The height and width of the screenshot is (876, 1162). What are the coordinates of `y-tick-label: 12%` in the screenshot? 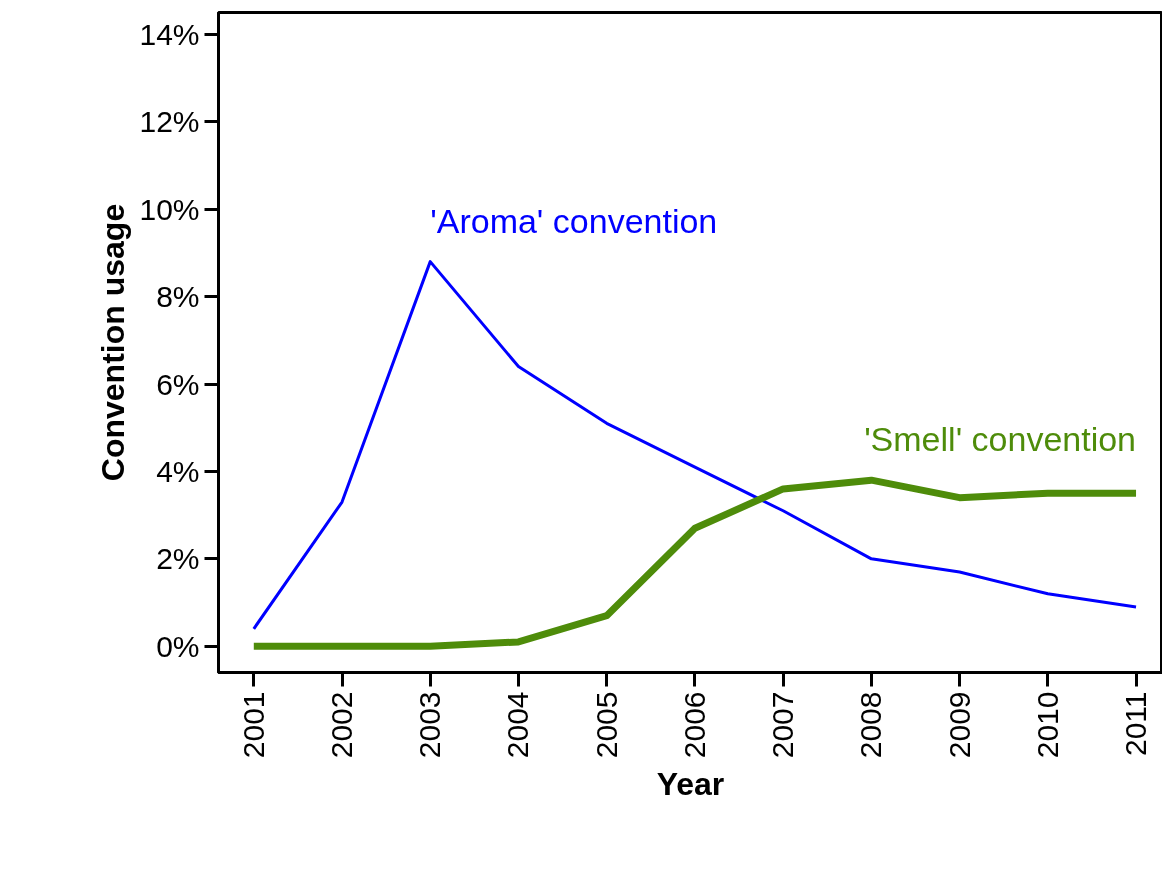 It's located at (169, 122).